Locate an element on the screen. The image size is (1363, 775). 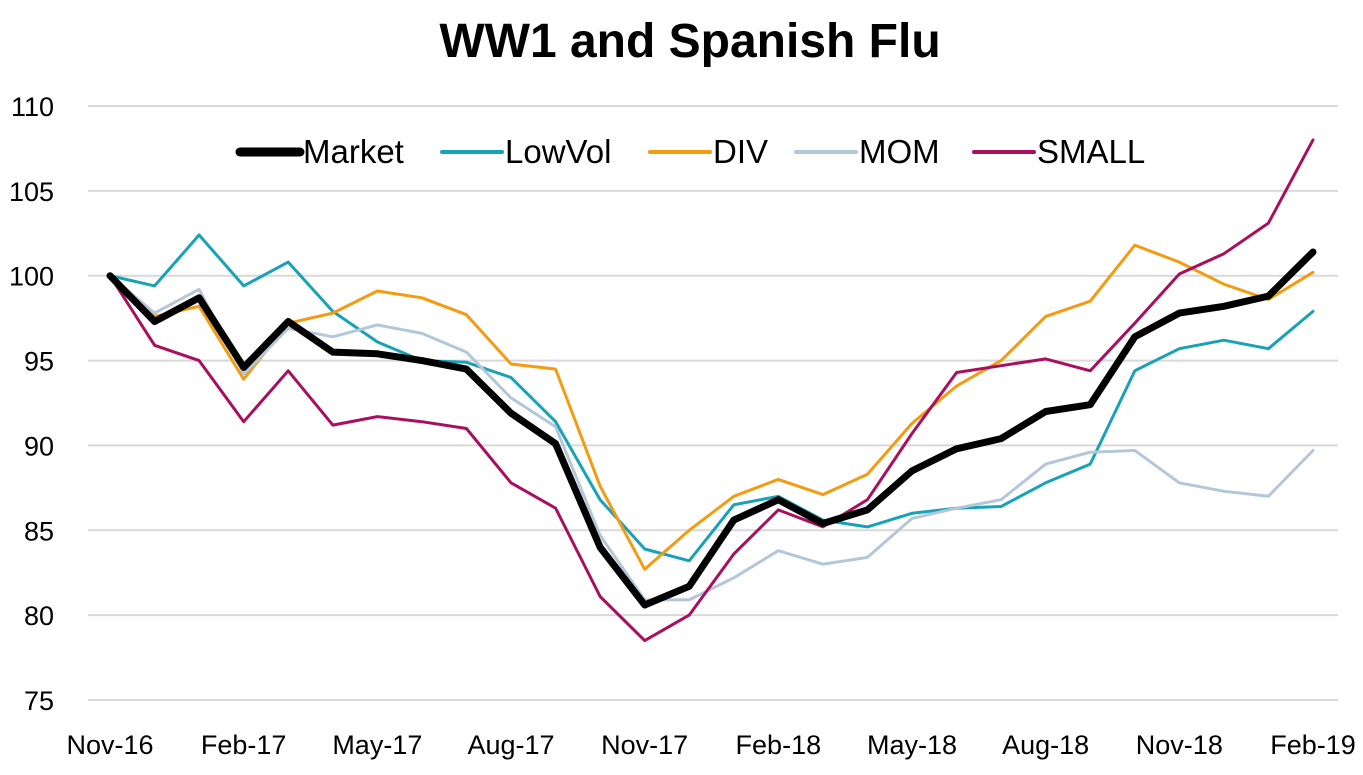
x-tick-label: Nov-18 is located at coordinates (1179, 745).